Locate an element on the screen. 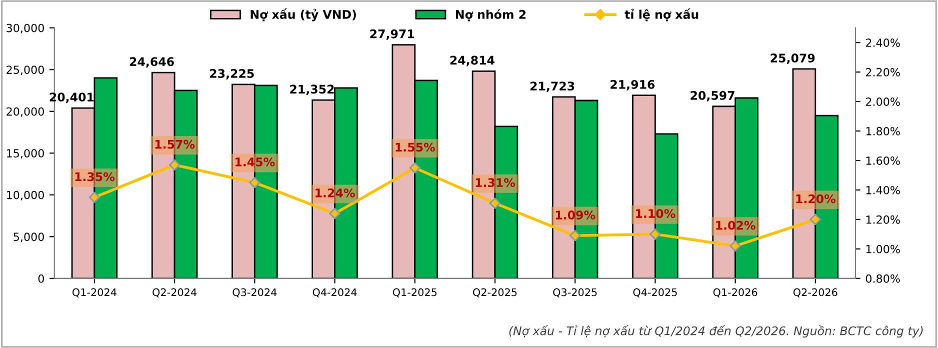  data-label: 1.24% is located at coordinates (335, 193).